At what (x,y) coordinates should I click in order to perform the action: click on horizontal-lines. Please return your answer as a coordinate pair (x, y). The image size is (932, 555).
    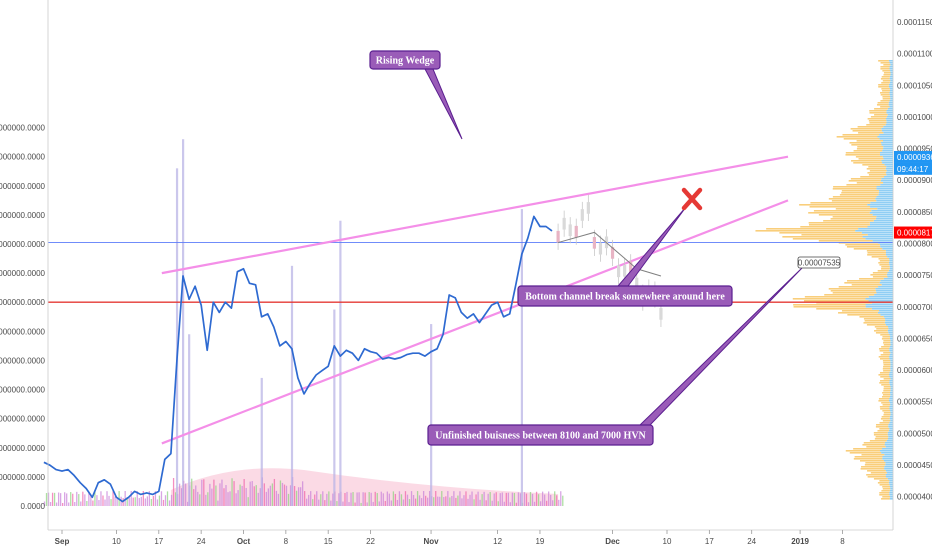
    Looking at the image, I should click on (470, 272).